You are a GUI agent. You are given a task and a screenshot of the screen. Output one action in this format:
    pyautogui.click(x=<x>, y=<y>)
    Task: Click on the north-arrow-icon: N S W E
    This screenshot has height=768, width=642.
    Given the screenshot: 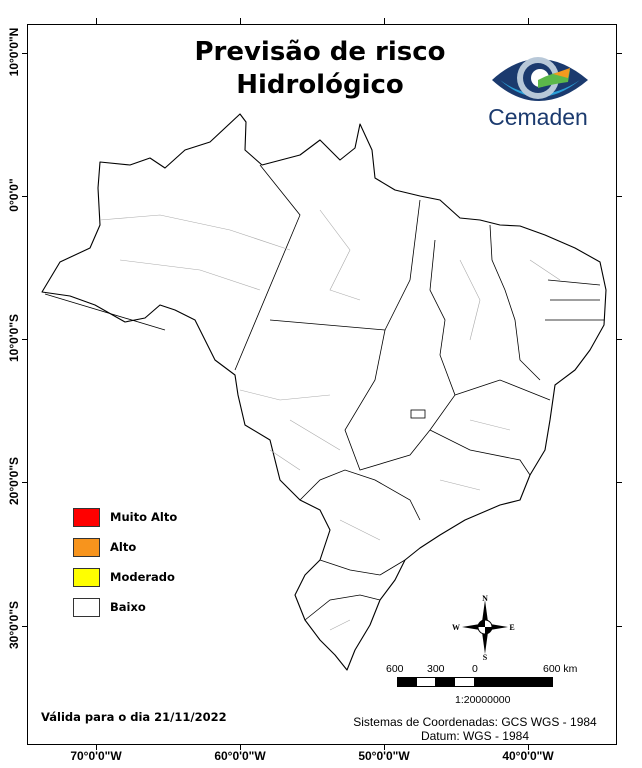 What is the action you would take?
    pyautogui.click(x=483, y=627)
    